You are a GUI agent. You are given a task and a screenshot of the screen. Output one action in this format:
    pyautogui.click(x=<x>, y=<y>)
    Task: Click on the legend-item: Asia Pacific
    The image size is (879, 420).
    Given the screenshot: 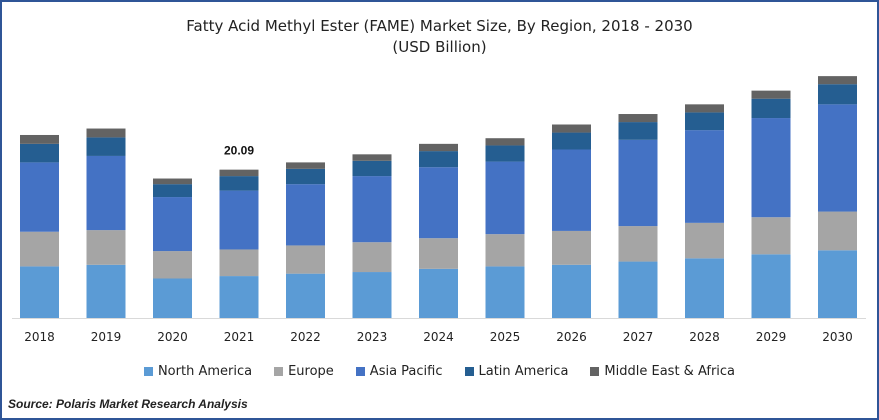 What is the action you would take?
    pyautogui.click(x=399, y=371)
    